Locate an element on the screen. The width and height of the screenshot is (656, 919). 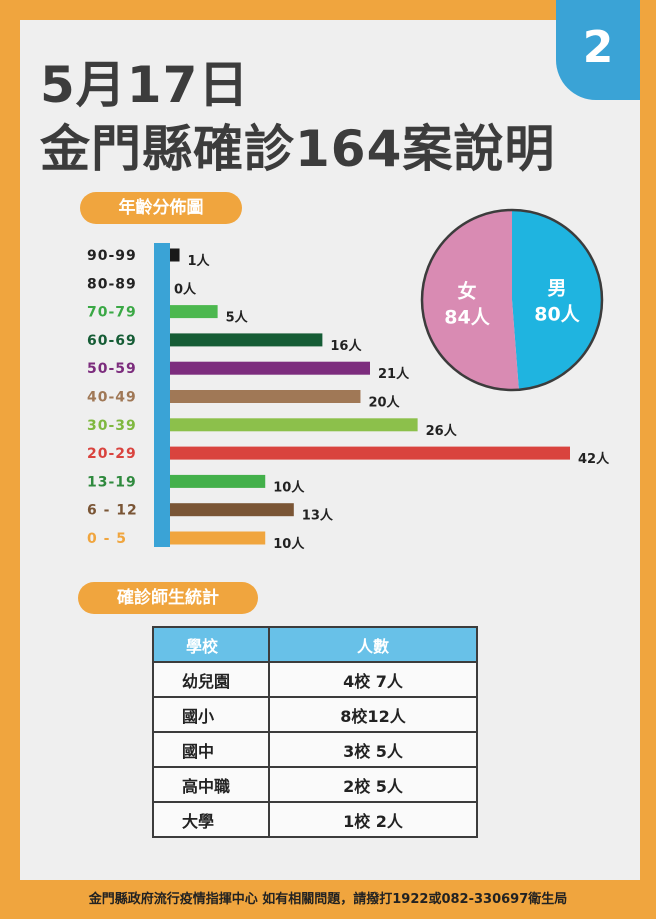
category-label: 6 - 12 is located at coordinates (112, 511).